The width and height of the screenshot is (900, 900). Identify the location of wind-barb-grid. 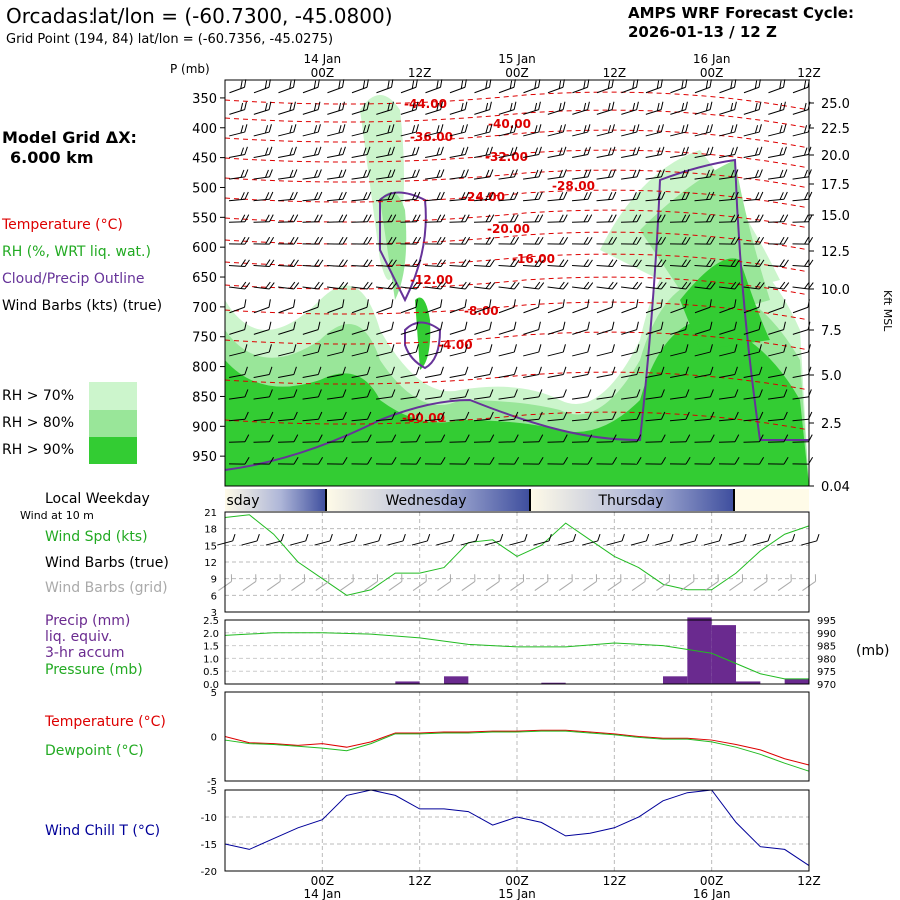
(419, 582).